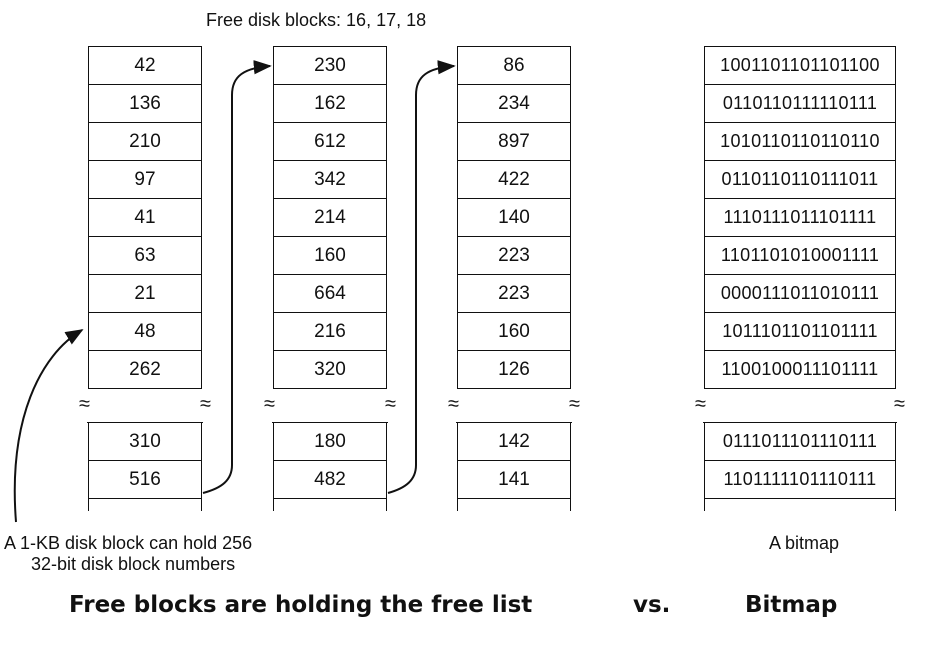 This screenshot has height=648, width=932. I want to click on free-list-block-3-entry: 140, so click(514, 218).